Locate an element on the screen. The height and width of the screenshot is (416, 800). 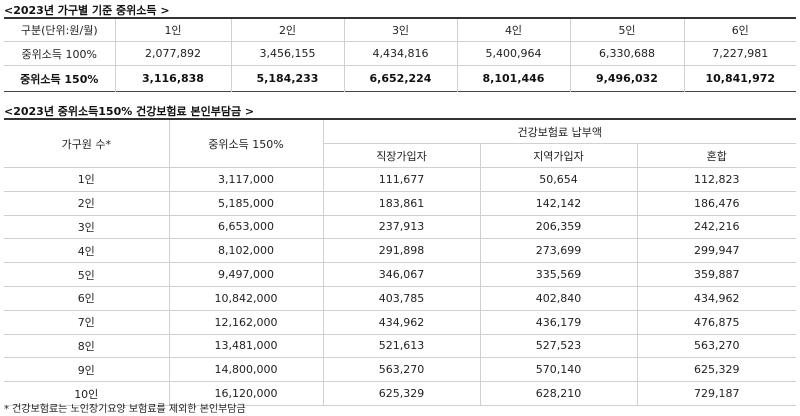
table-header-row: 구분(단위:원/월) 1인 2인 3인 4인 5인 6인 is located at coordinates (400, 30).